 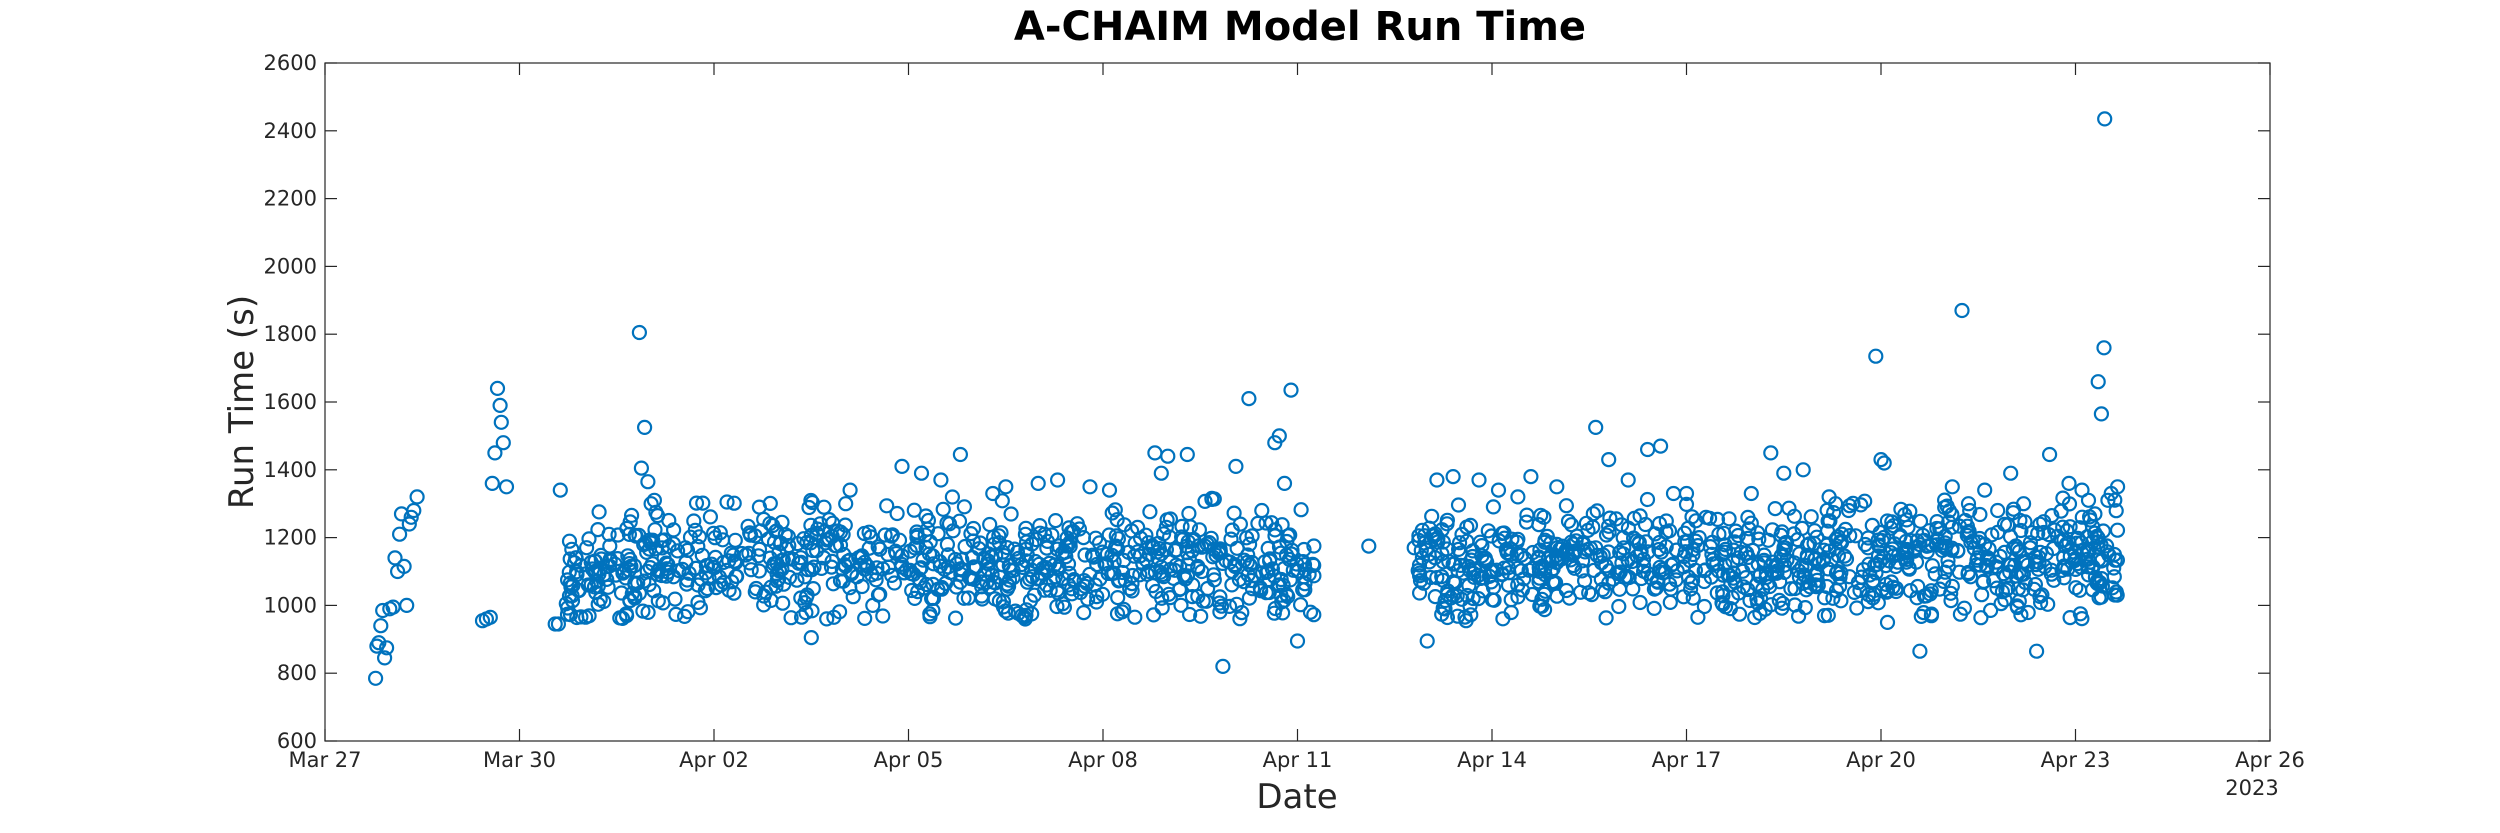 What do you see at coordinates (714, 760) in the screenshot?
I see `x-tick-label: Apr 02` at bounding box center [714, 760].